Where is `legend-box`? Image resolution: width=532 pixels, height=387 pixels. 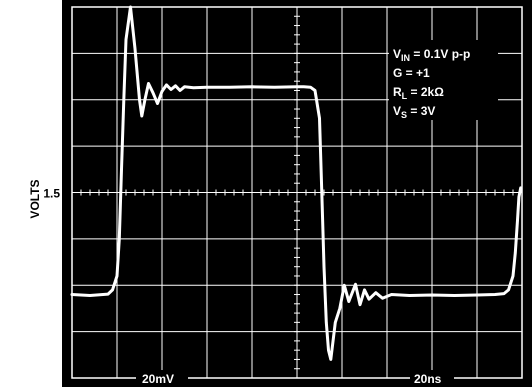
legend-box is located at coordinates (443, 80).